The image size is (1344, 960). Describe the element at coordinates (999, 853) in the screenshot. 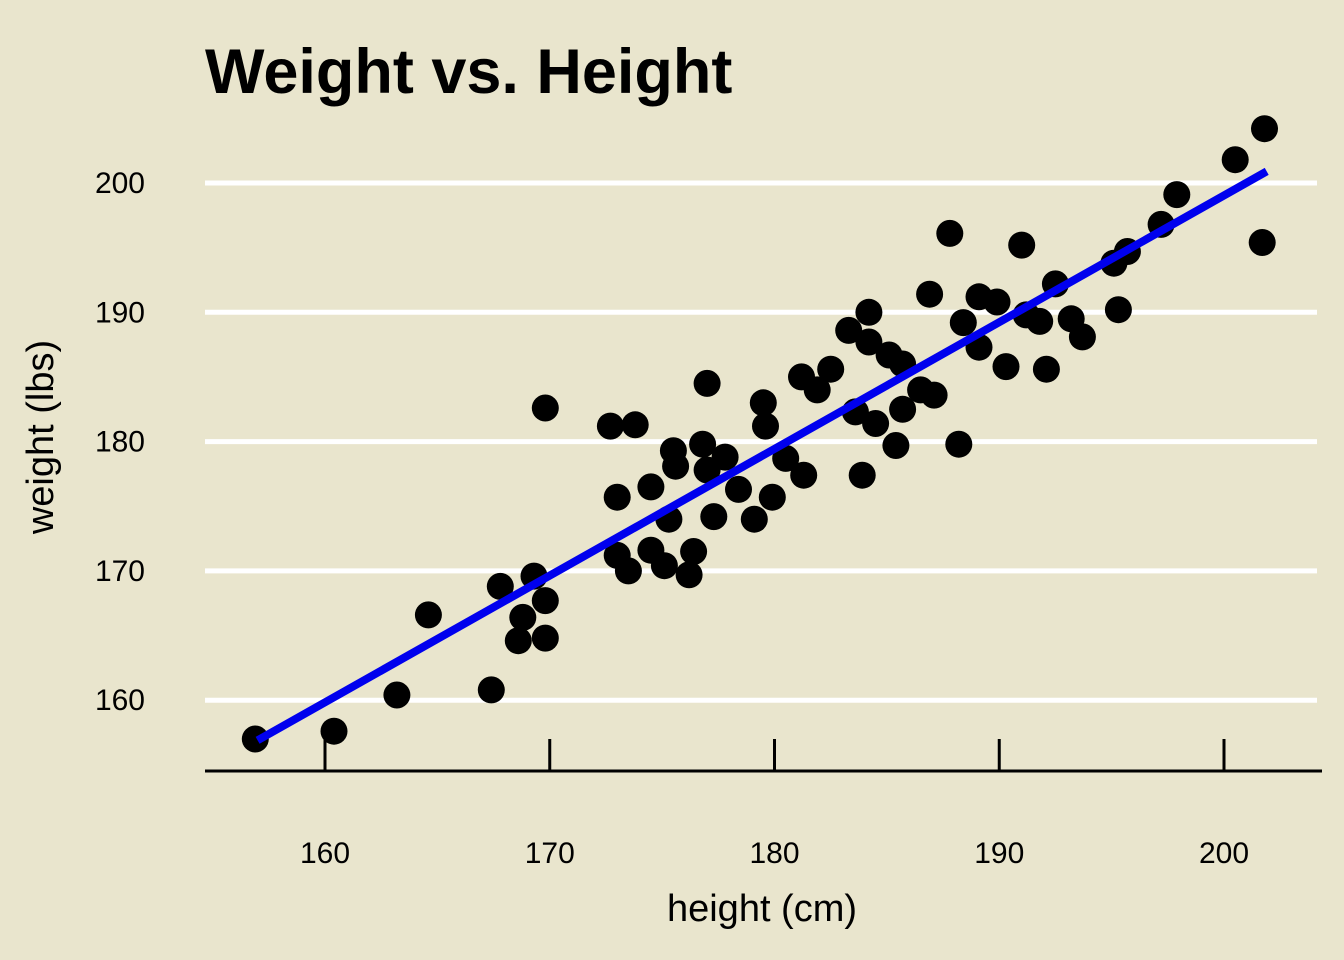

I see `x-tick-label: 190` at that location.